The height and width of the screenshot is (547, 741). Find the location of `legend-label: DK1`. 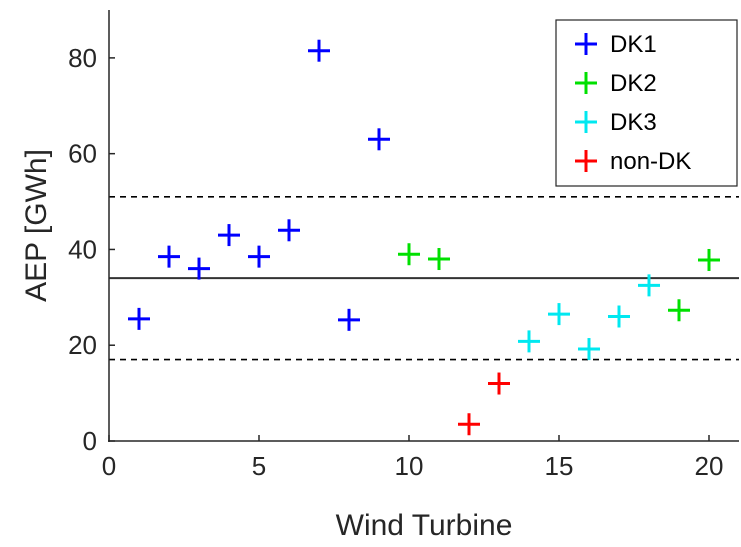

legend-label: DK1 is located at coordinates (633, 44).